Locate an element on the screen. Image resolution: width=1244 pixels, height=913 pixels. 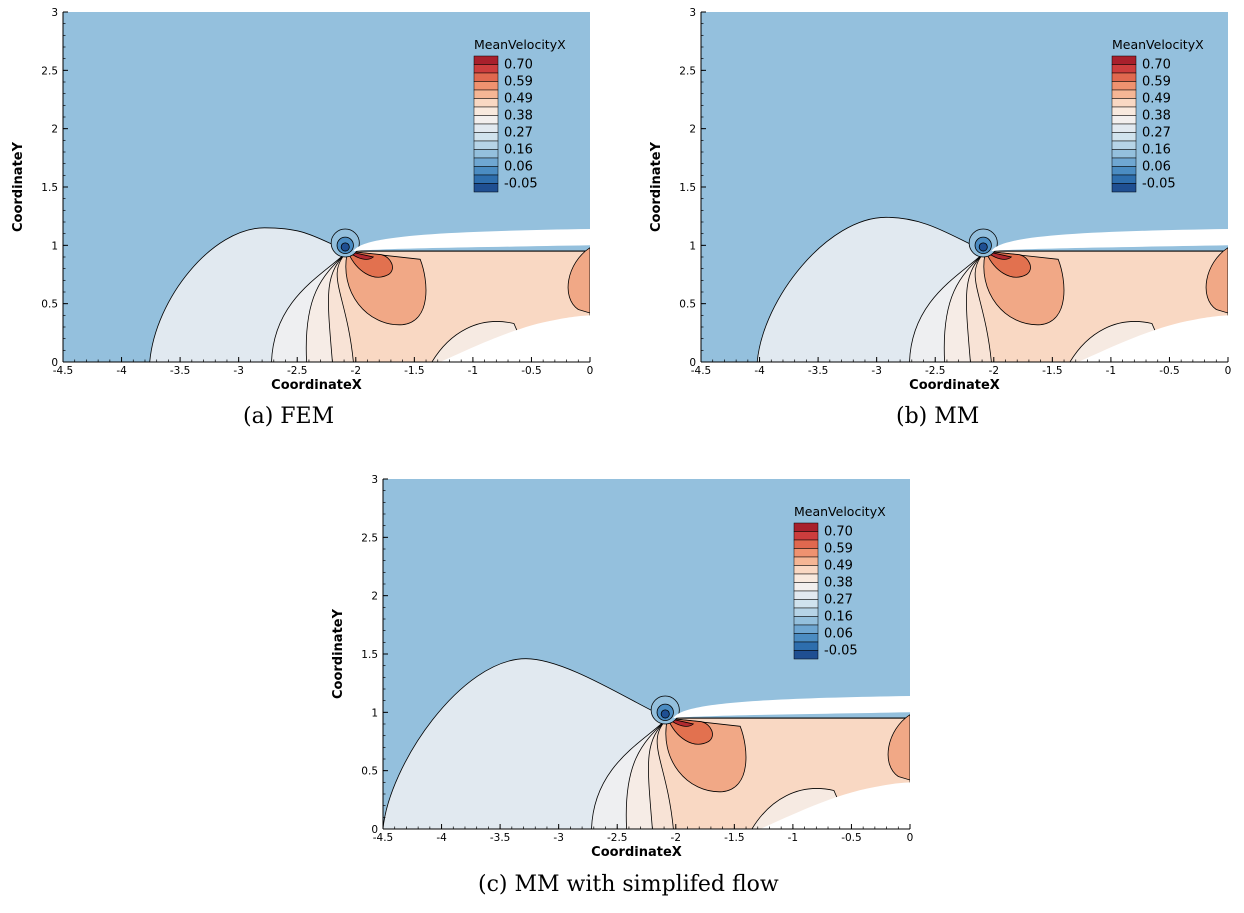
x-tick-label: -1.5 is located at coordinates (414, 371).